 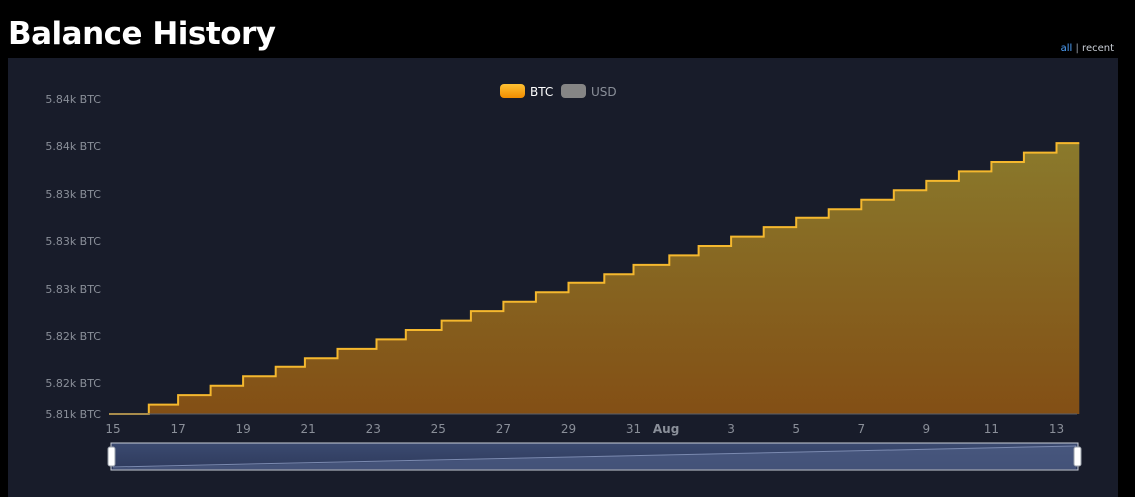 I want to click on x-tick-label: 3, so click(x=731, y=429).